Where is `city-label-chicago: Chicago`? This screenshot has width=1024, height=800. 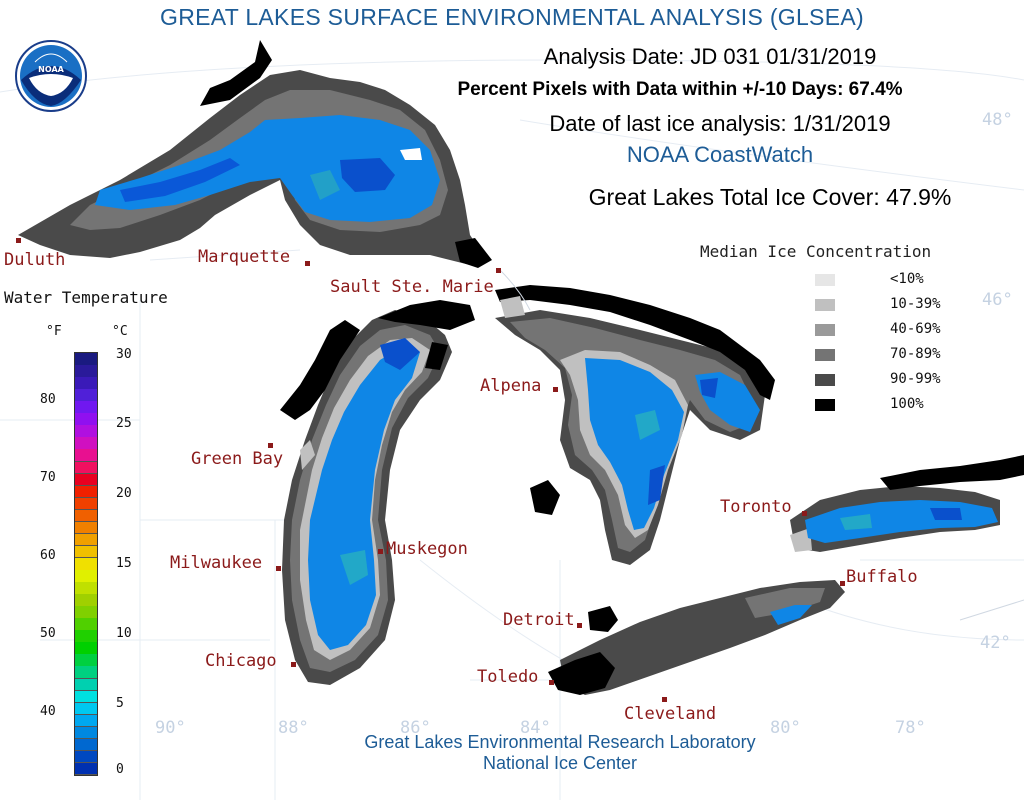
city-label-chicago: Chicago is located at coordinates (241, 661).